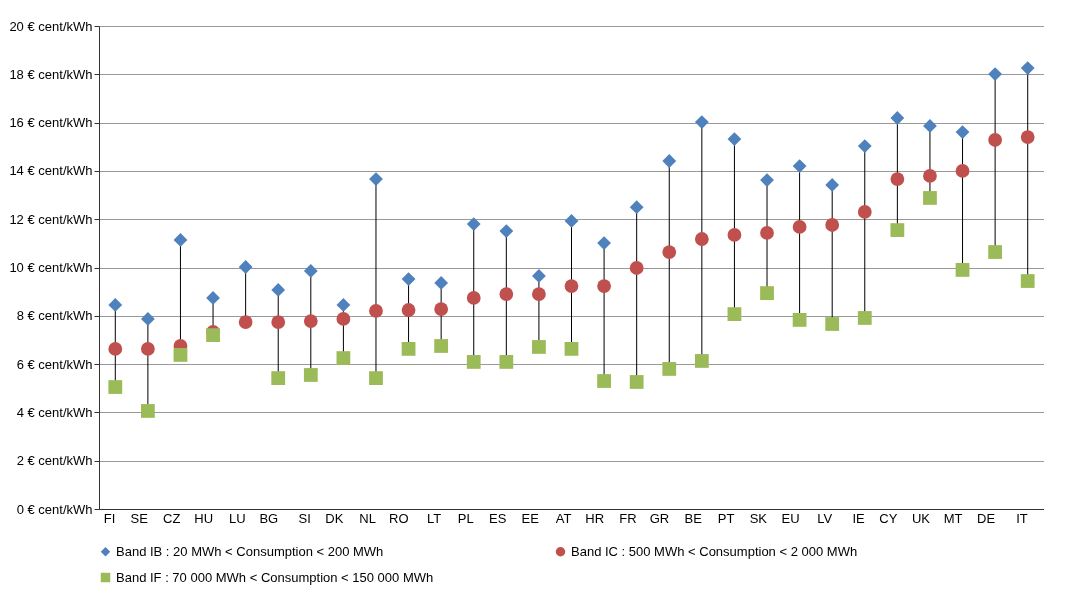 The image size is (1088, 613). What do you see at coordinates (334, 518) in the screenshot?
I see `x-tick-label: DK` at bounding box center [334, 518].